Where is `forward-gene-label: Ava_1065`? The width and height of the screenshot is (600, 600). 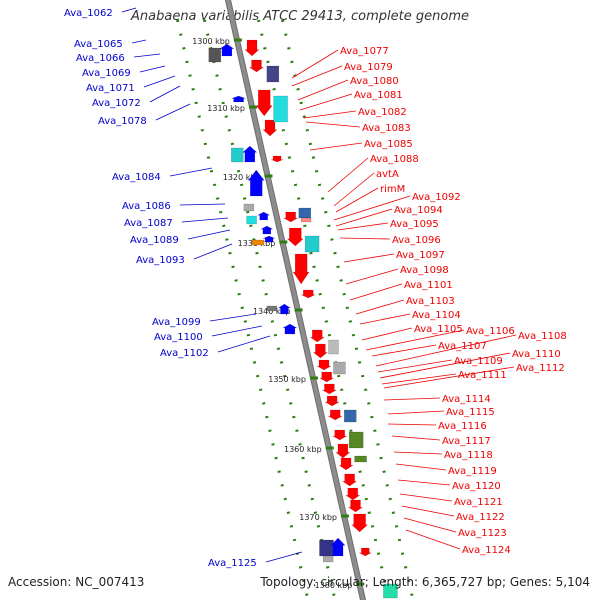 forward-gene-label: Ava_1065 is located at coordinates (98, 44).